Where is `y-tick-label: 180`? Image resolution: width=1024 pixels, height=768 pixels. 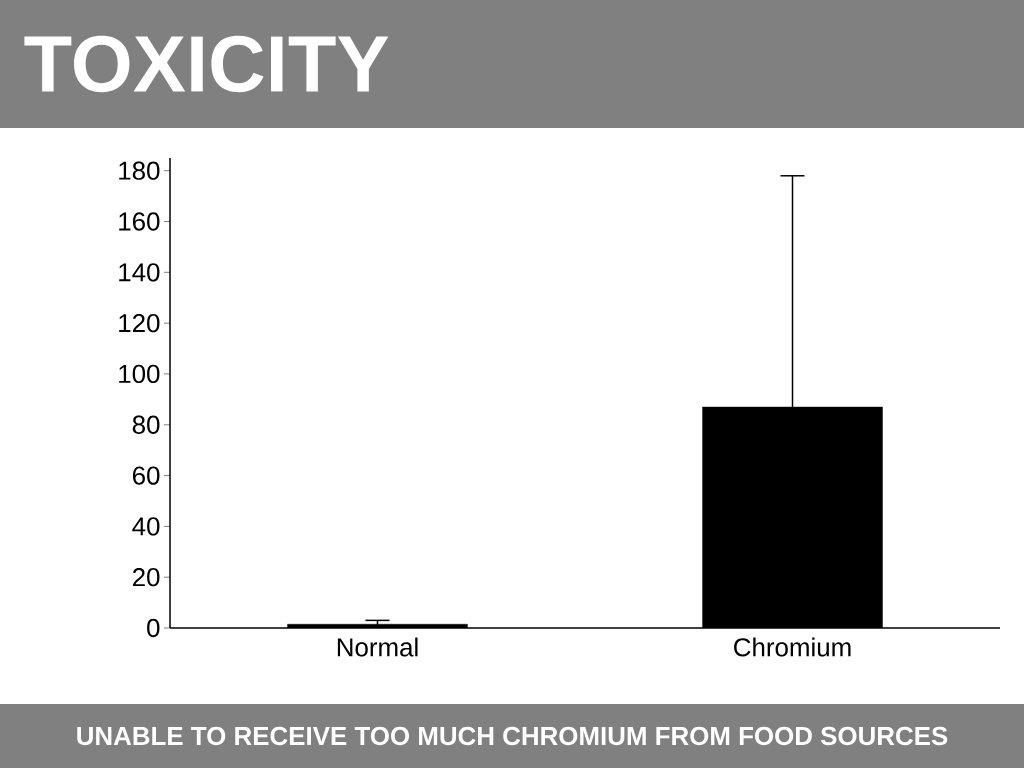
y-tick-label: 180 is located at coordinates (139, 170).